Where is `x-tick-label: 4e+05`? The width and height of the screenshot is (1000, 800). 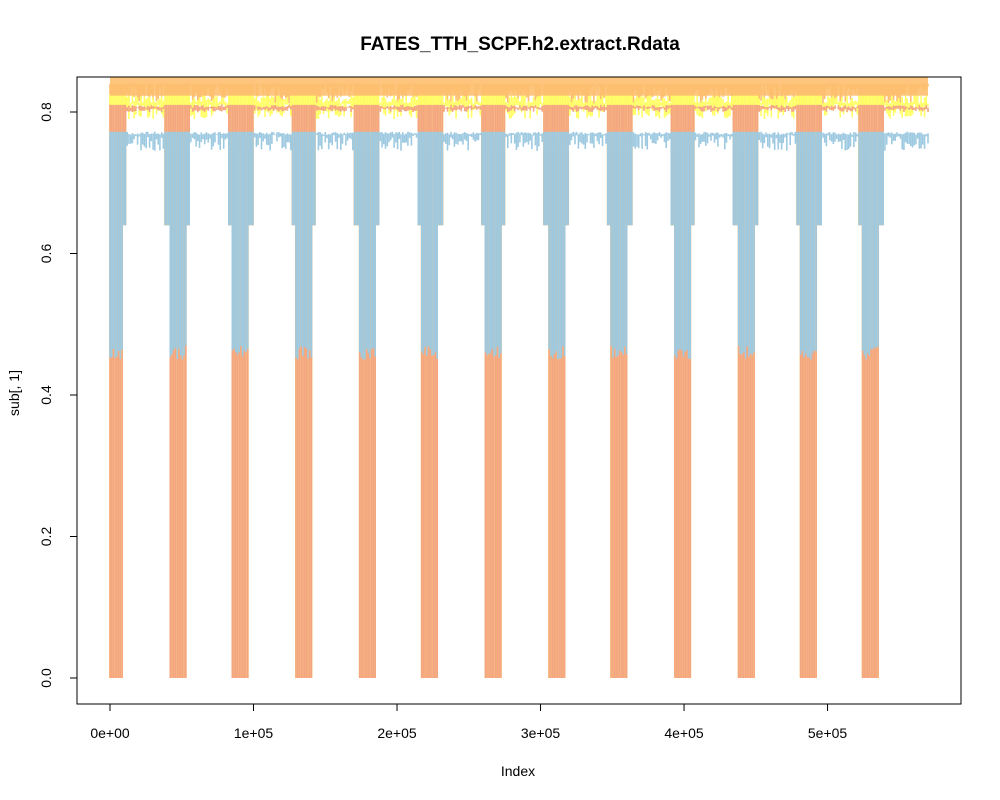 x-tick-label: 4e+05 is located at coordinates (684, 733).